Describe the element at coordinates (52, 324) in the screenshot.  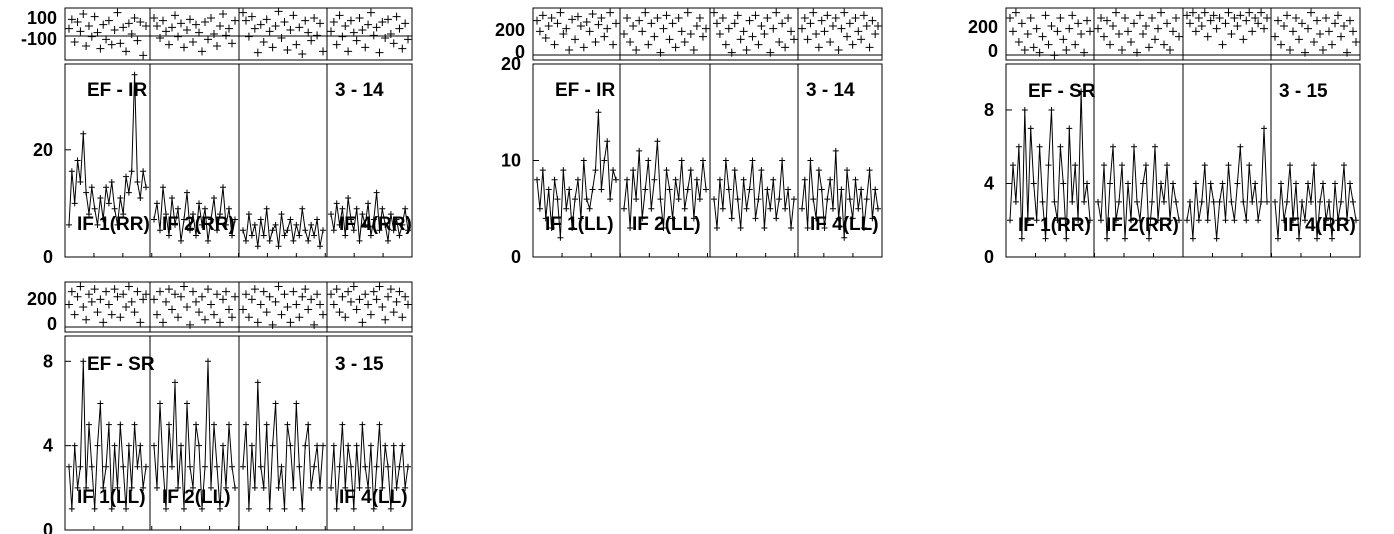
I see `phase-tick-label: 0` at that location.